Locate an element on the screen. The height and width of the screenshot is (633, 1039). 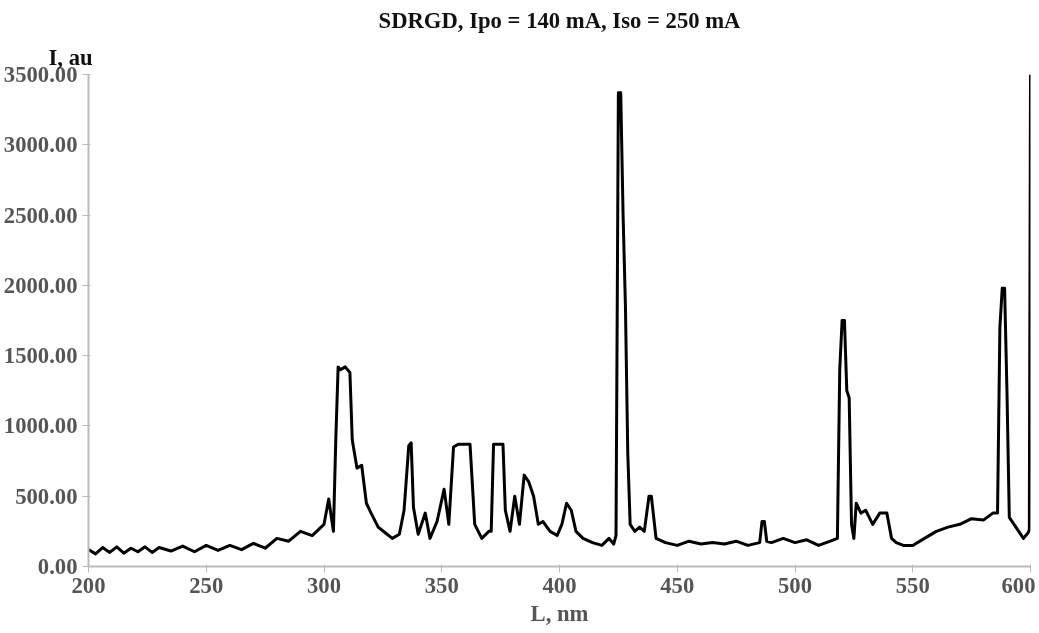
x-tick-label: 550 is located at coordinates (912, 585).